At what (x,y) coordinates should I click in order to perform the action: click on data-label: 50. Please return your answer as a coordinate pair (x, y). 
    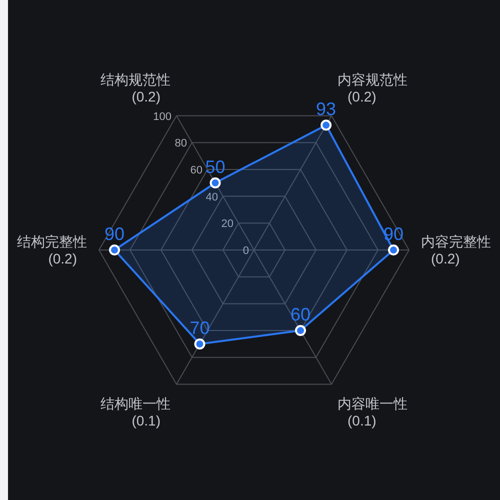
    Looking at the image, I should click on (215, 166).